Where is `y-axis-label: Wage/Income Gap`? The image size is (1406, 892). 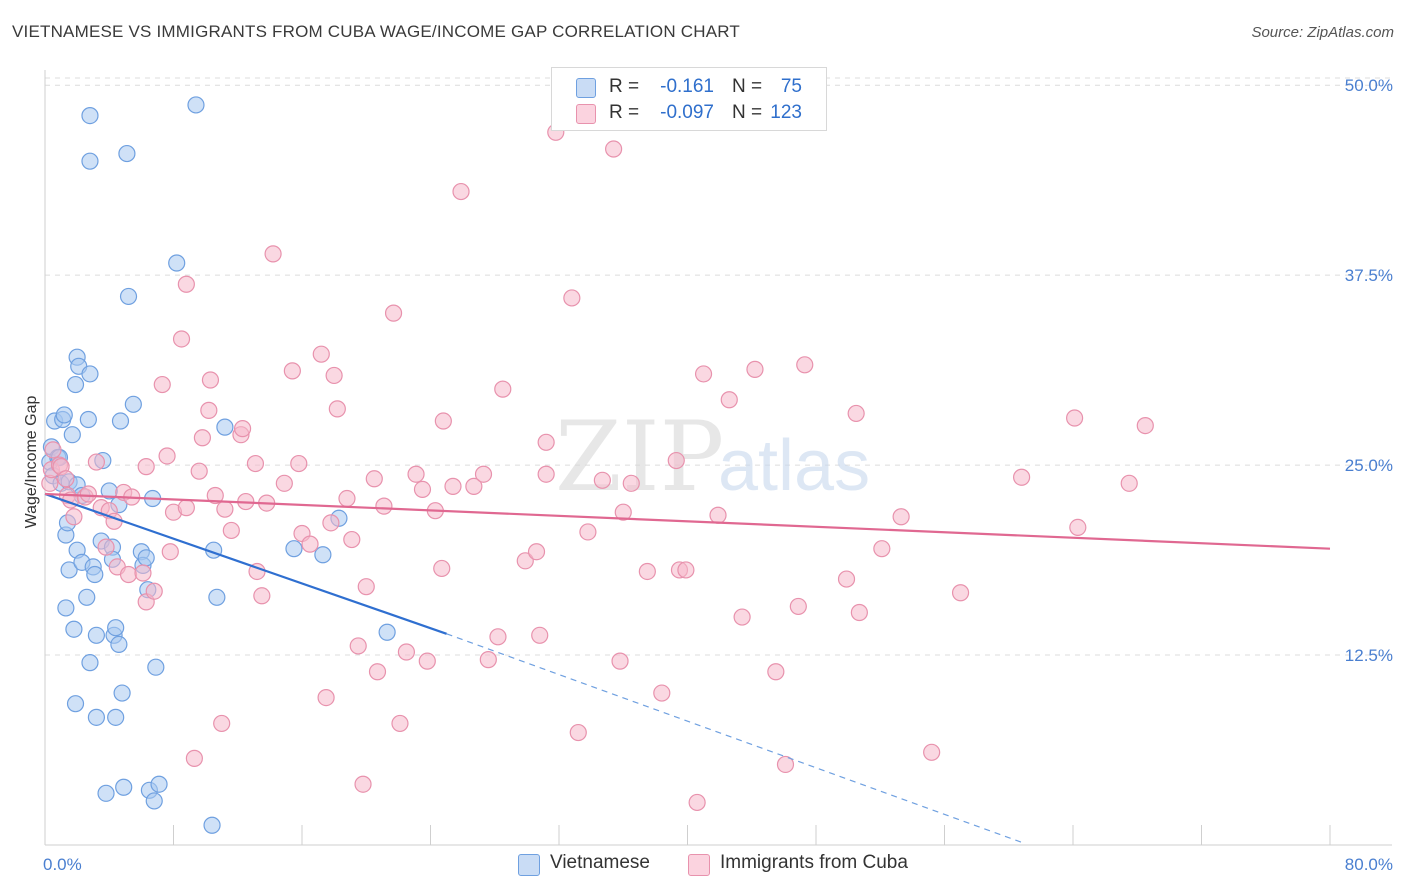
y-axis-label: Wage/Income Gap is located at coordinates (31, 462).